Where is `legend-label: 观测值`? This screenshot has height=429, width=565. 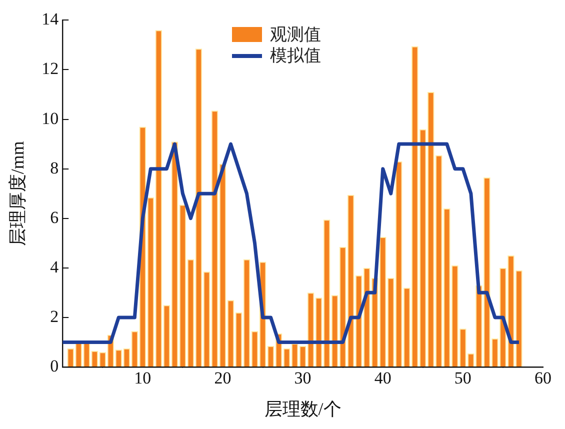
legend-label: 观测值 is located at coordinates (295, 34).